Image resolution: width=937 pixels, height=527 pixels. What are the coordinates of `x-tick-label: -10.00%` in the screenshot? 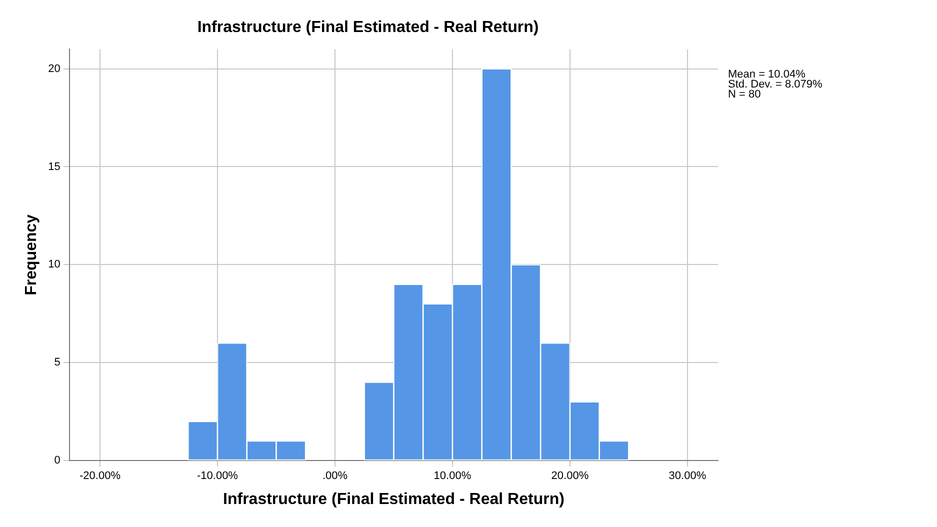 It's located at (217, 476).